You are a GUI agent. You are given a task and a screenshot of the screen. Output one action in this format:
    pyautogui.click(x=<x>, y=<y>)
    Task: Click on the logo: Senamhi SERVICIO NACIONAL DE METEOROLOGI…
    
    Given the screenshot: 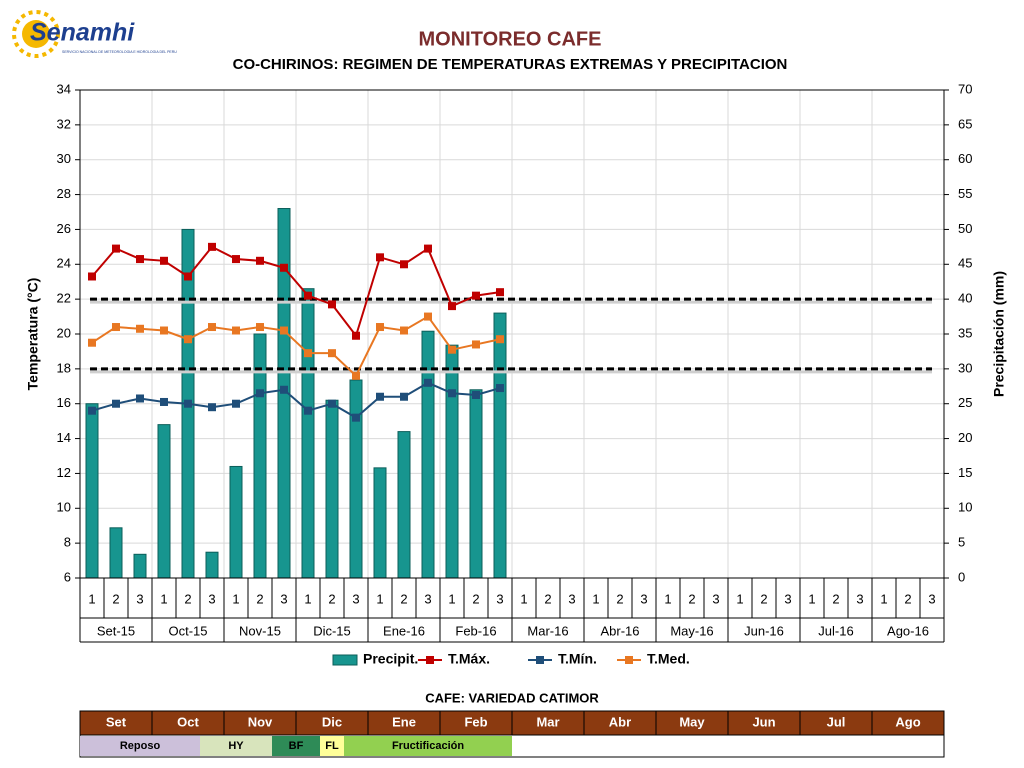 What is the action you would take?
    pyautogui.click(x=94, y=34)
    